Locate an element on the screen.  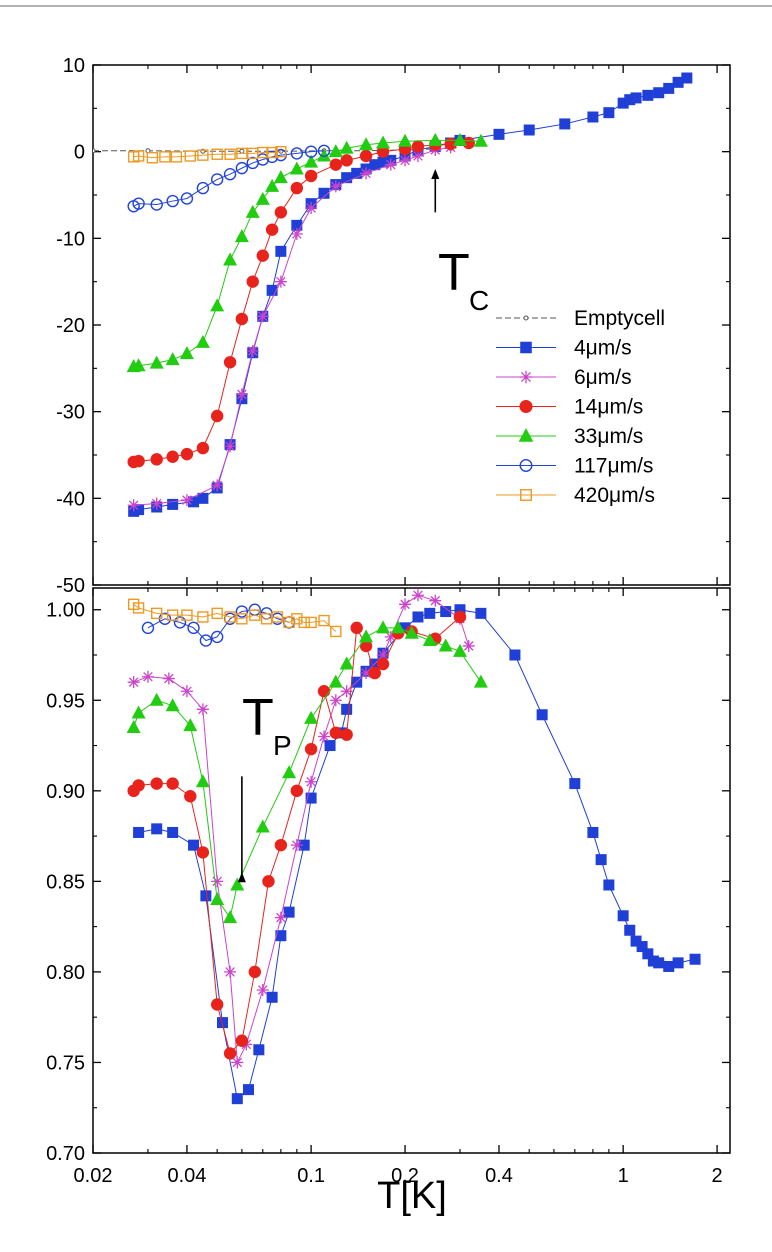
legend-label: 14μm/s is located at coordinates (608, 407).